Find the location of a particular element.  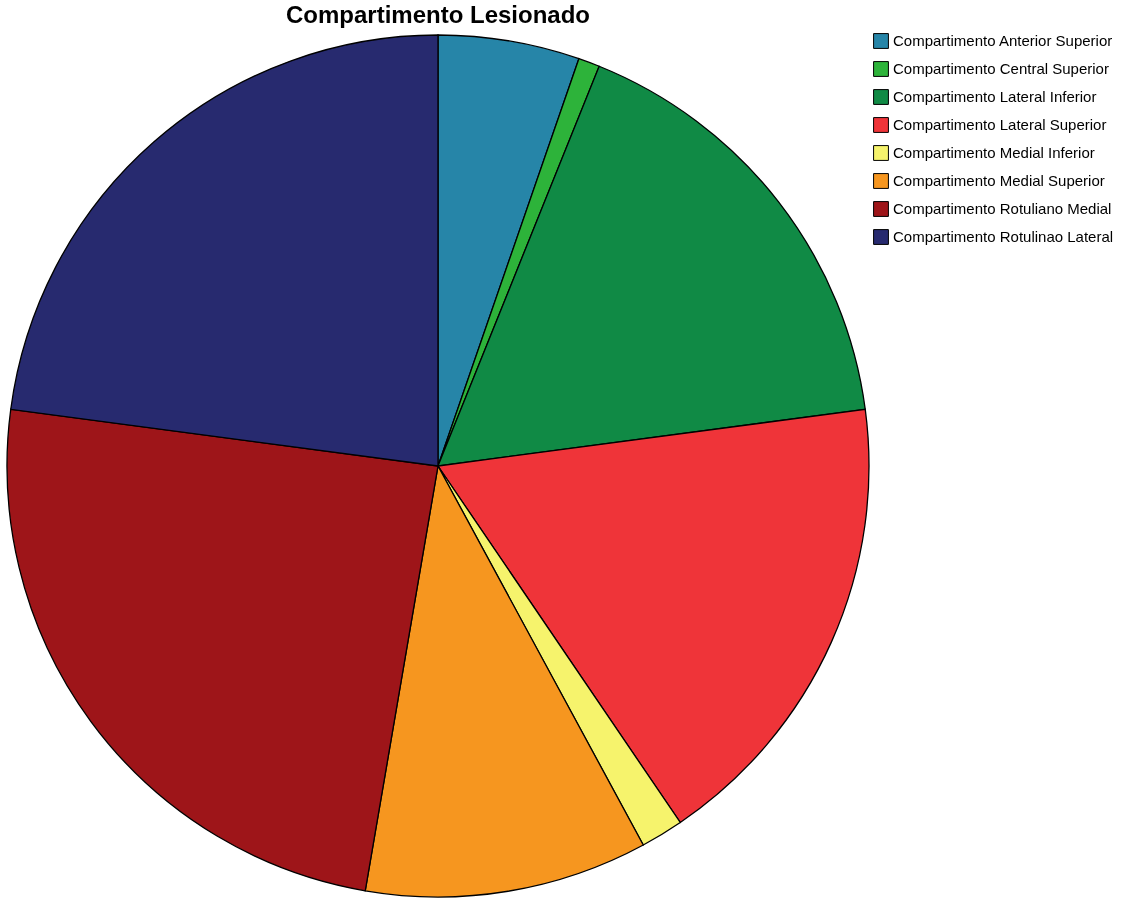

legend-label: Compartimento Central Superior is located at coordinates (1001, 68).